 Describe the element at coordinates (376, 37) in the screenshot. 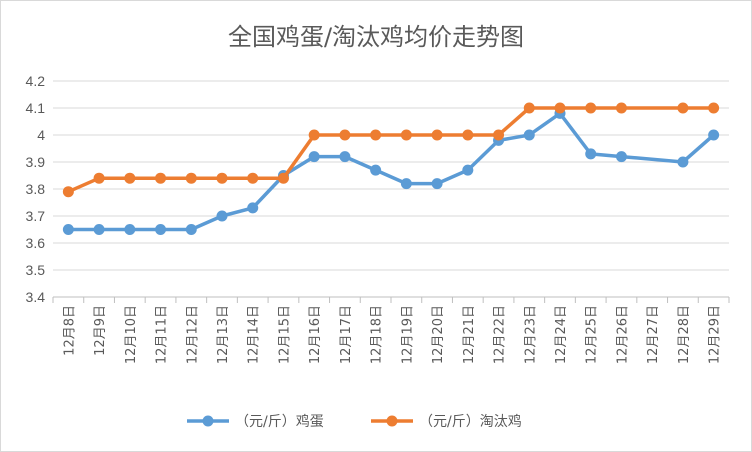

I see `chart-title: 全国鸡蛋/淘汰鸡均价走势图` at that location.